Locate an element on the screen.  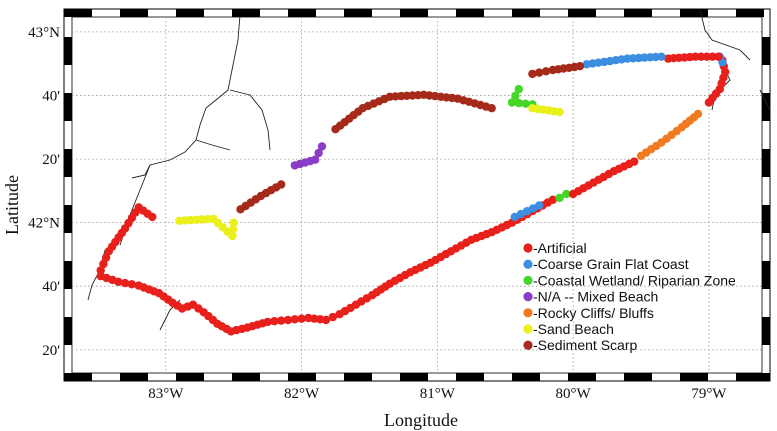
x-tick-label: 79°W is located at coordinates (709, 394).